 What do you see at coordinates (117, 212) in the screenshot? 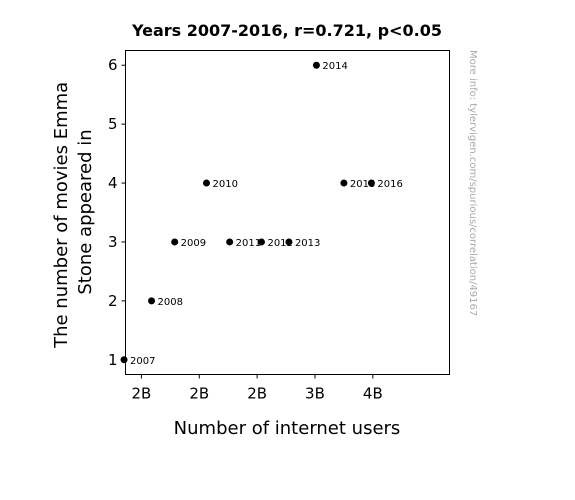
I see `y-axis-ticks: 1 2 3 4 5 6` at bounding box center [117, 212].